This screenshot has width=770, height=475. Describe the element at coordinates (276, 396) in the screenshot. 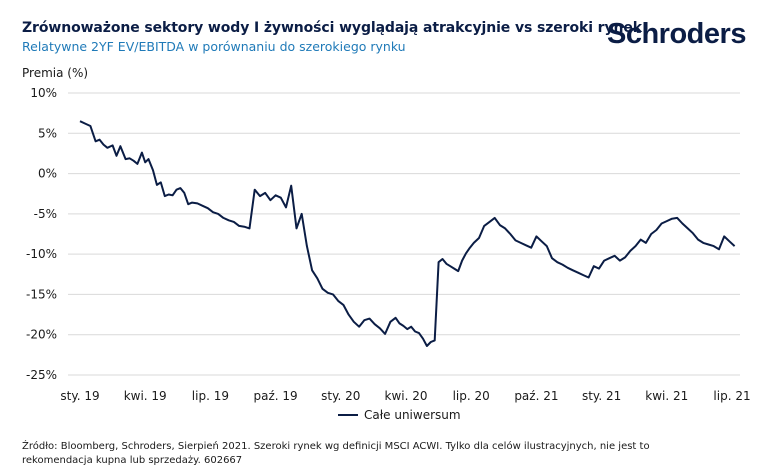

I see `x-tick-label: paź. 19` at that location.